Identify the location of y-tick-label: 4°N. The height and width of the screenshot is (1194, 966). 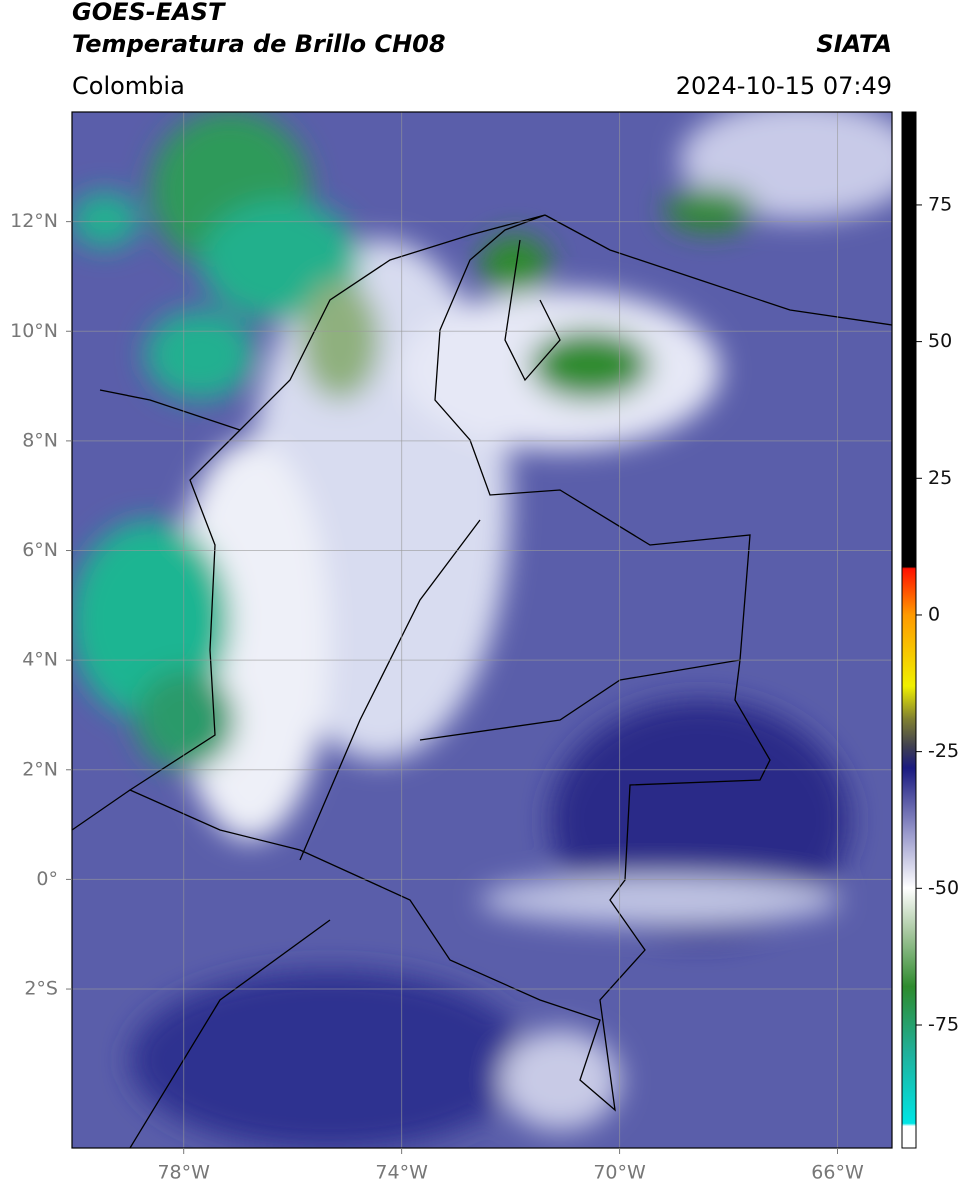
(40, 660).